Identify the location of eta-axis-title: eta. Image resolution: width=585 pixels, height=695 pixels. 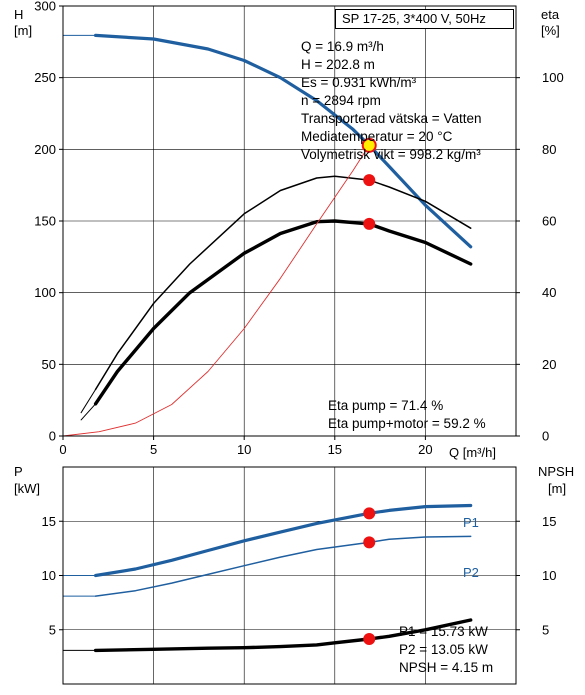
(550, 14).